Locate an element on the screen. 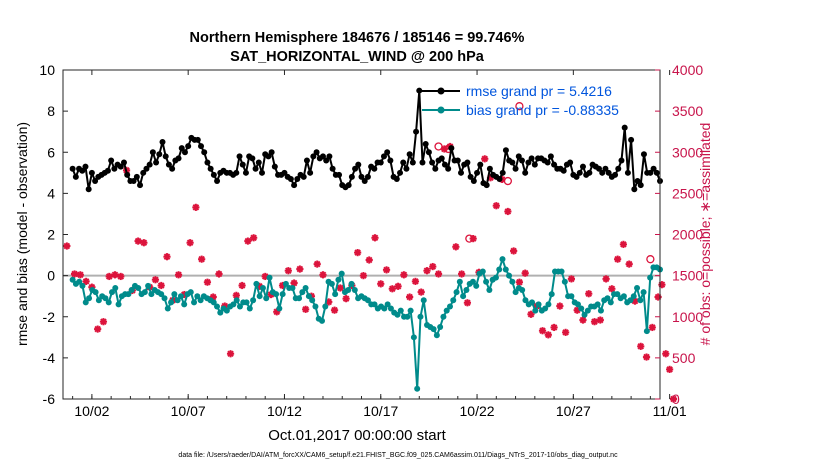 The height and width of the screenshot is (475, 830). left-y-tick-label: 4 is located at coordinates (51, 193).